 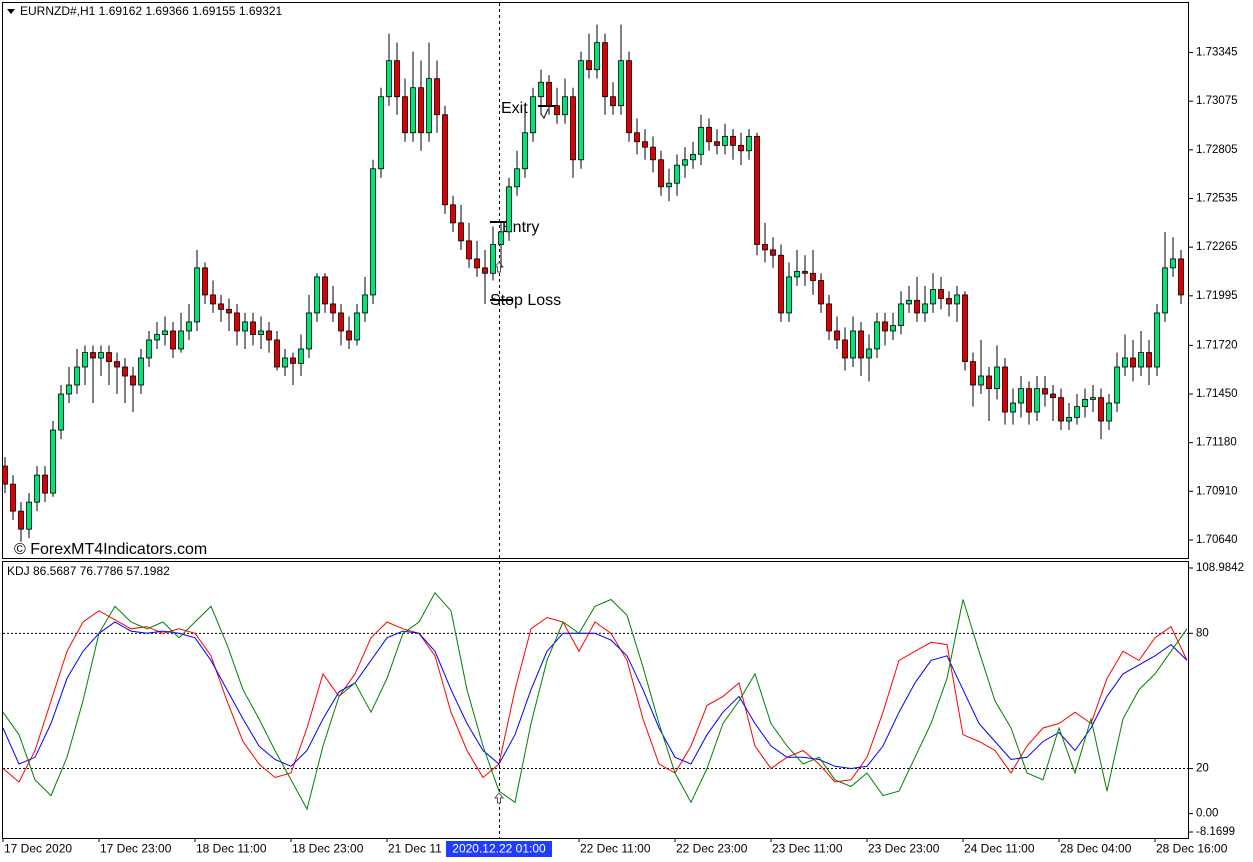 What do you see at coordinates (544, 113) in the screenshot?
I see `exit-check` at bounding box center [544, 113].